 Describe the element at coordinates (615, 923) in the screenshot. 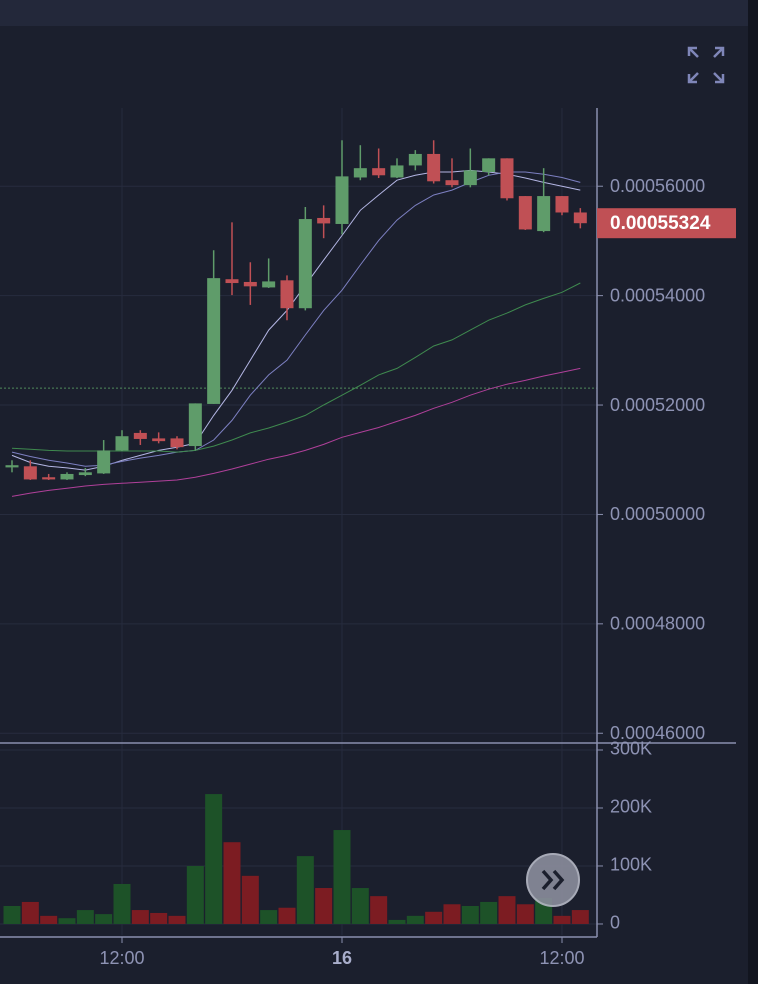

I see `volume-tick-label: 0` at that location.